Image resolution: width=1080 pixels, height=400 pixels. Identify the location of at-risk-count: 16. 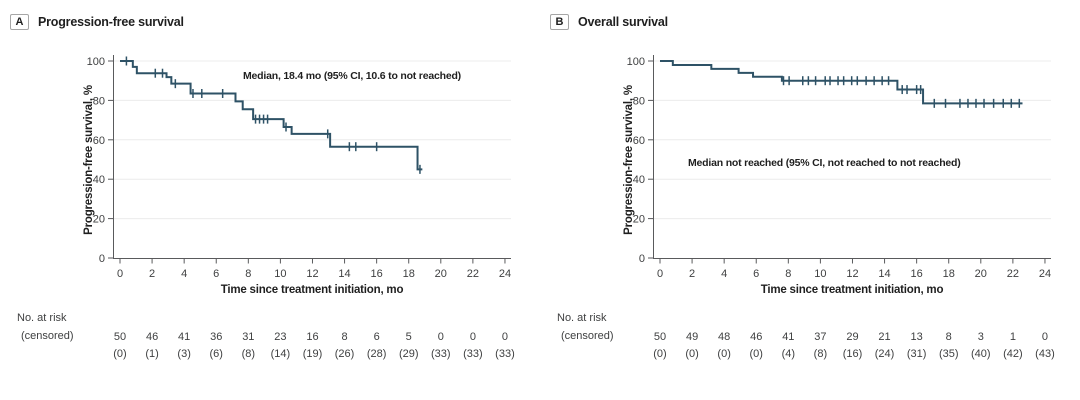
(312, 337).